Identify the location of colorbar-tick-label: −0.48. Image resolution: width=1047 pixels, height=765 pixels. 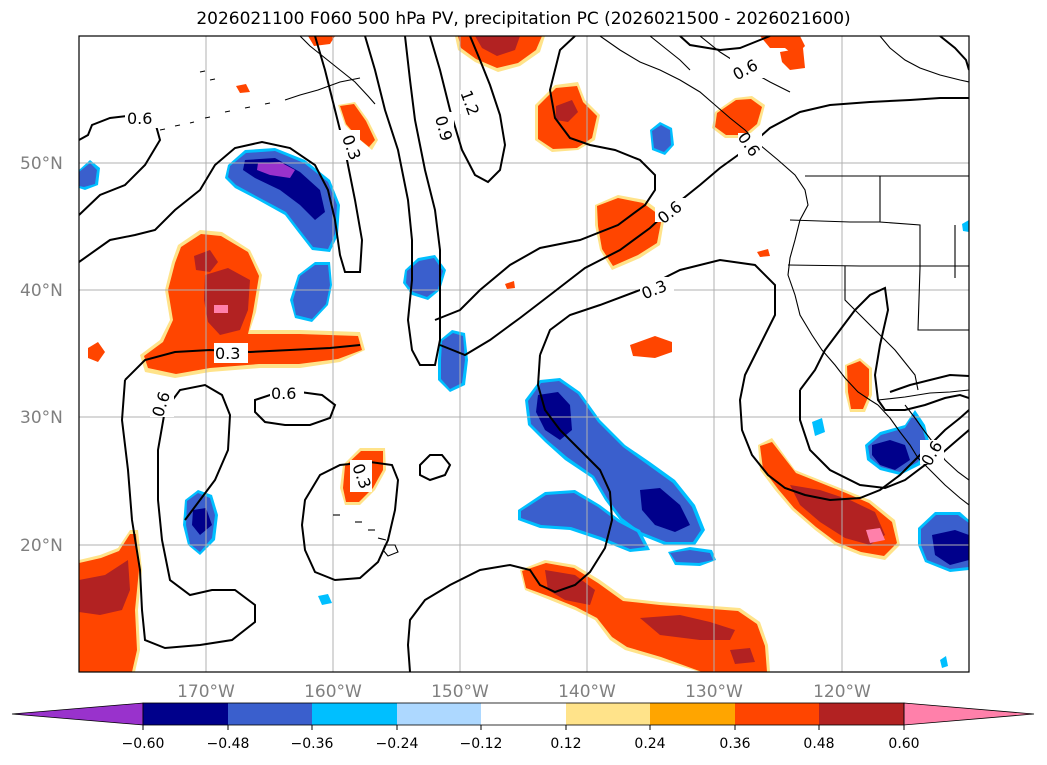
(228, 744).